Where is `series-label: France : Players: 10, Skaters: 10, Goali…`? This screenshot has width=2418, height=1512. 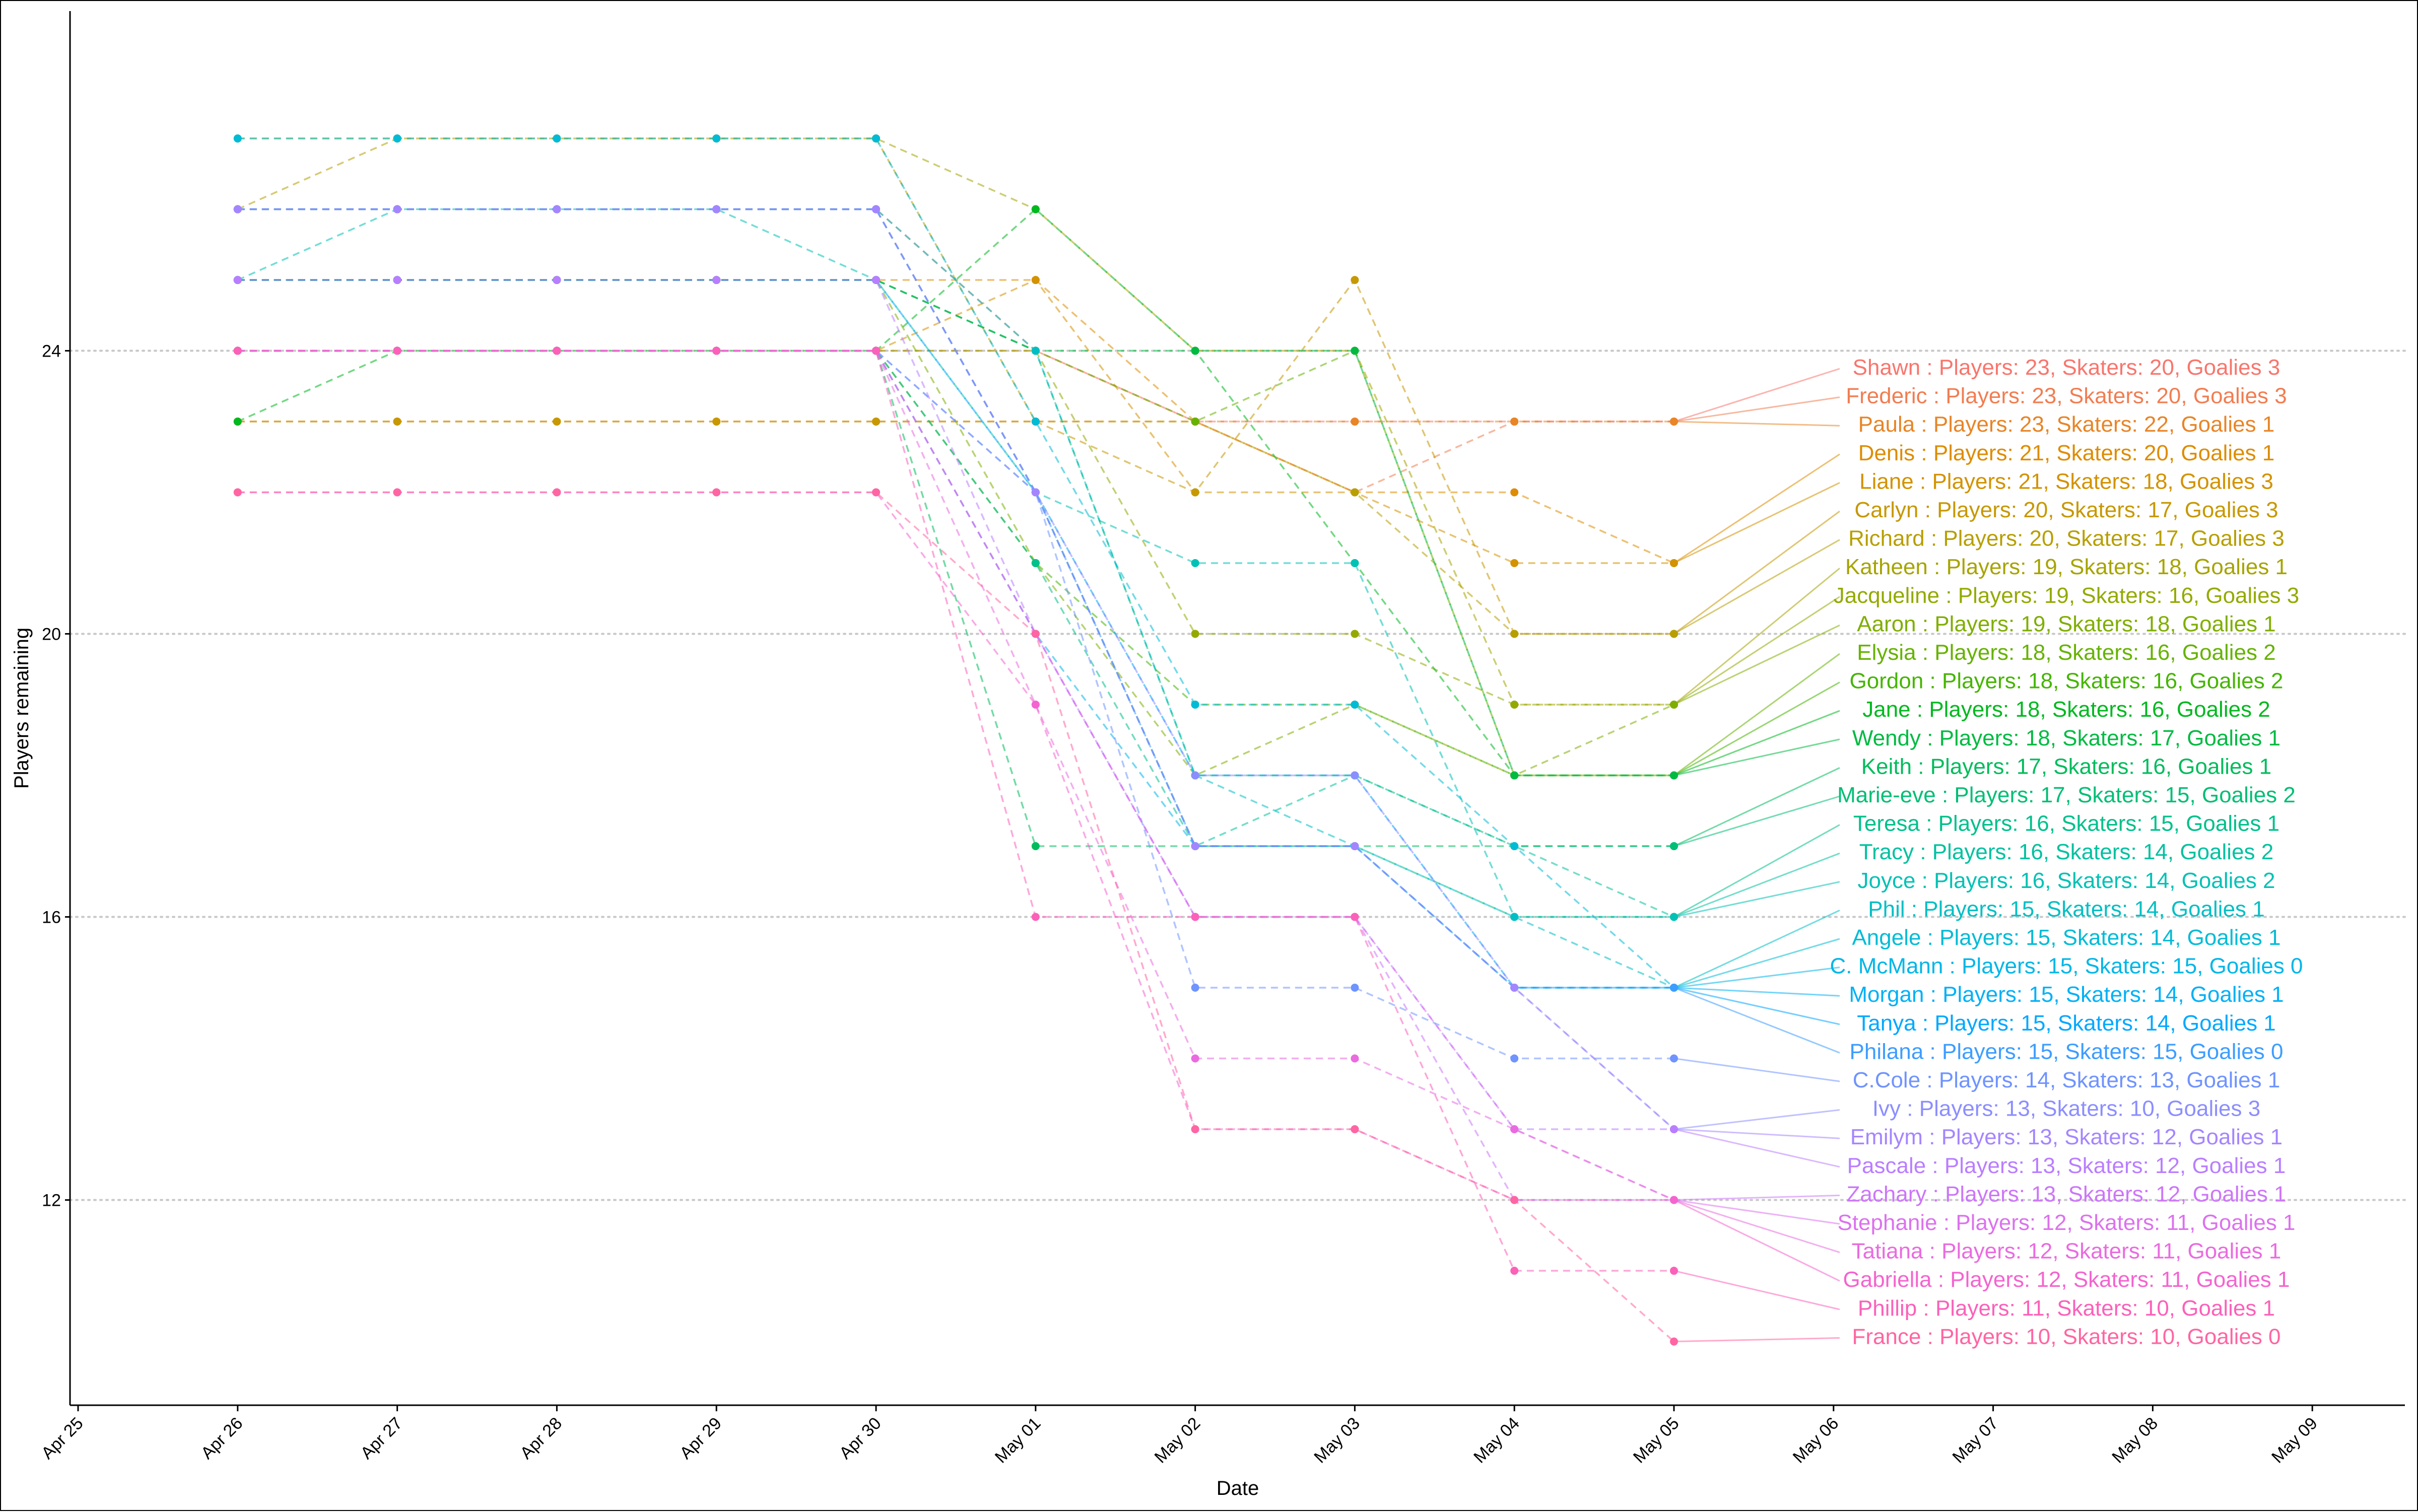 series-label: France : Players: 10, Skaters: 10, Goali… is located at coordinates (2066, 1336).